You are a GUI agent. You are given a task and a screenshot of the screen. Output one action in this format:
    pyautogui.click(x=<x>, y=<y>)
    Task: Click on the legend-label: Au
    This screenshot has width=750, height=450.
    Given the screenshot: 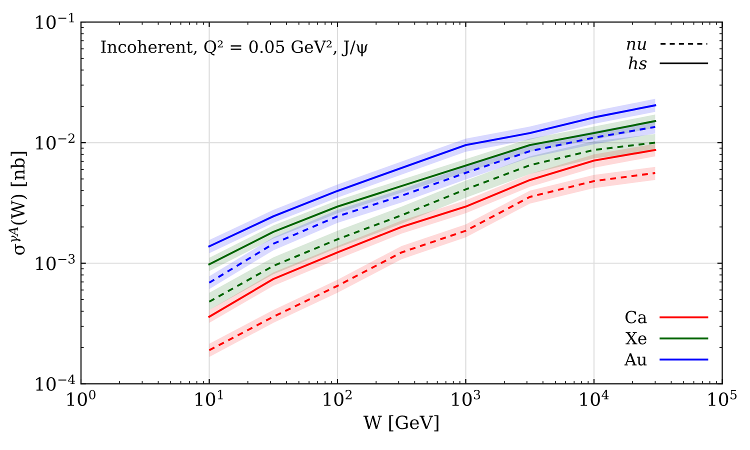 What is the action you would take?
    pyautogui.click(x=635, y=359)
    